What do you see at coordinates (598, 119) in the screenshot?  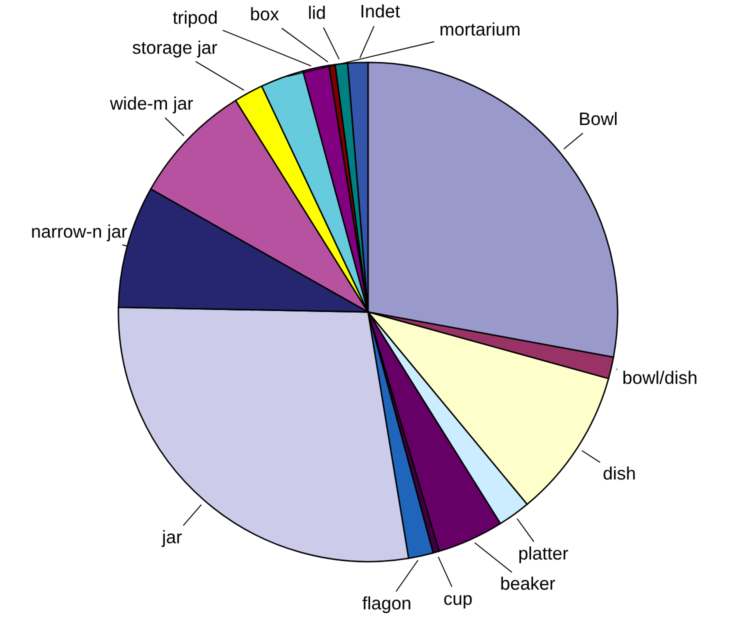 I see `slice-label: Bowl` at bounding box center [598, 119].